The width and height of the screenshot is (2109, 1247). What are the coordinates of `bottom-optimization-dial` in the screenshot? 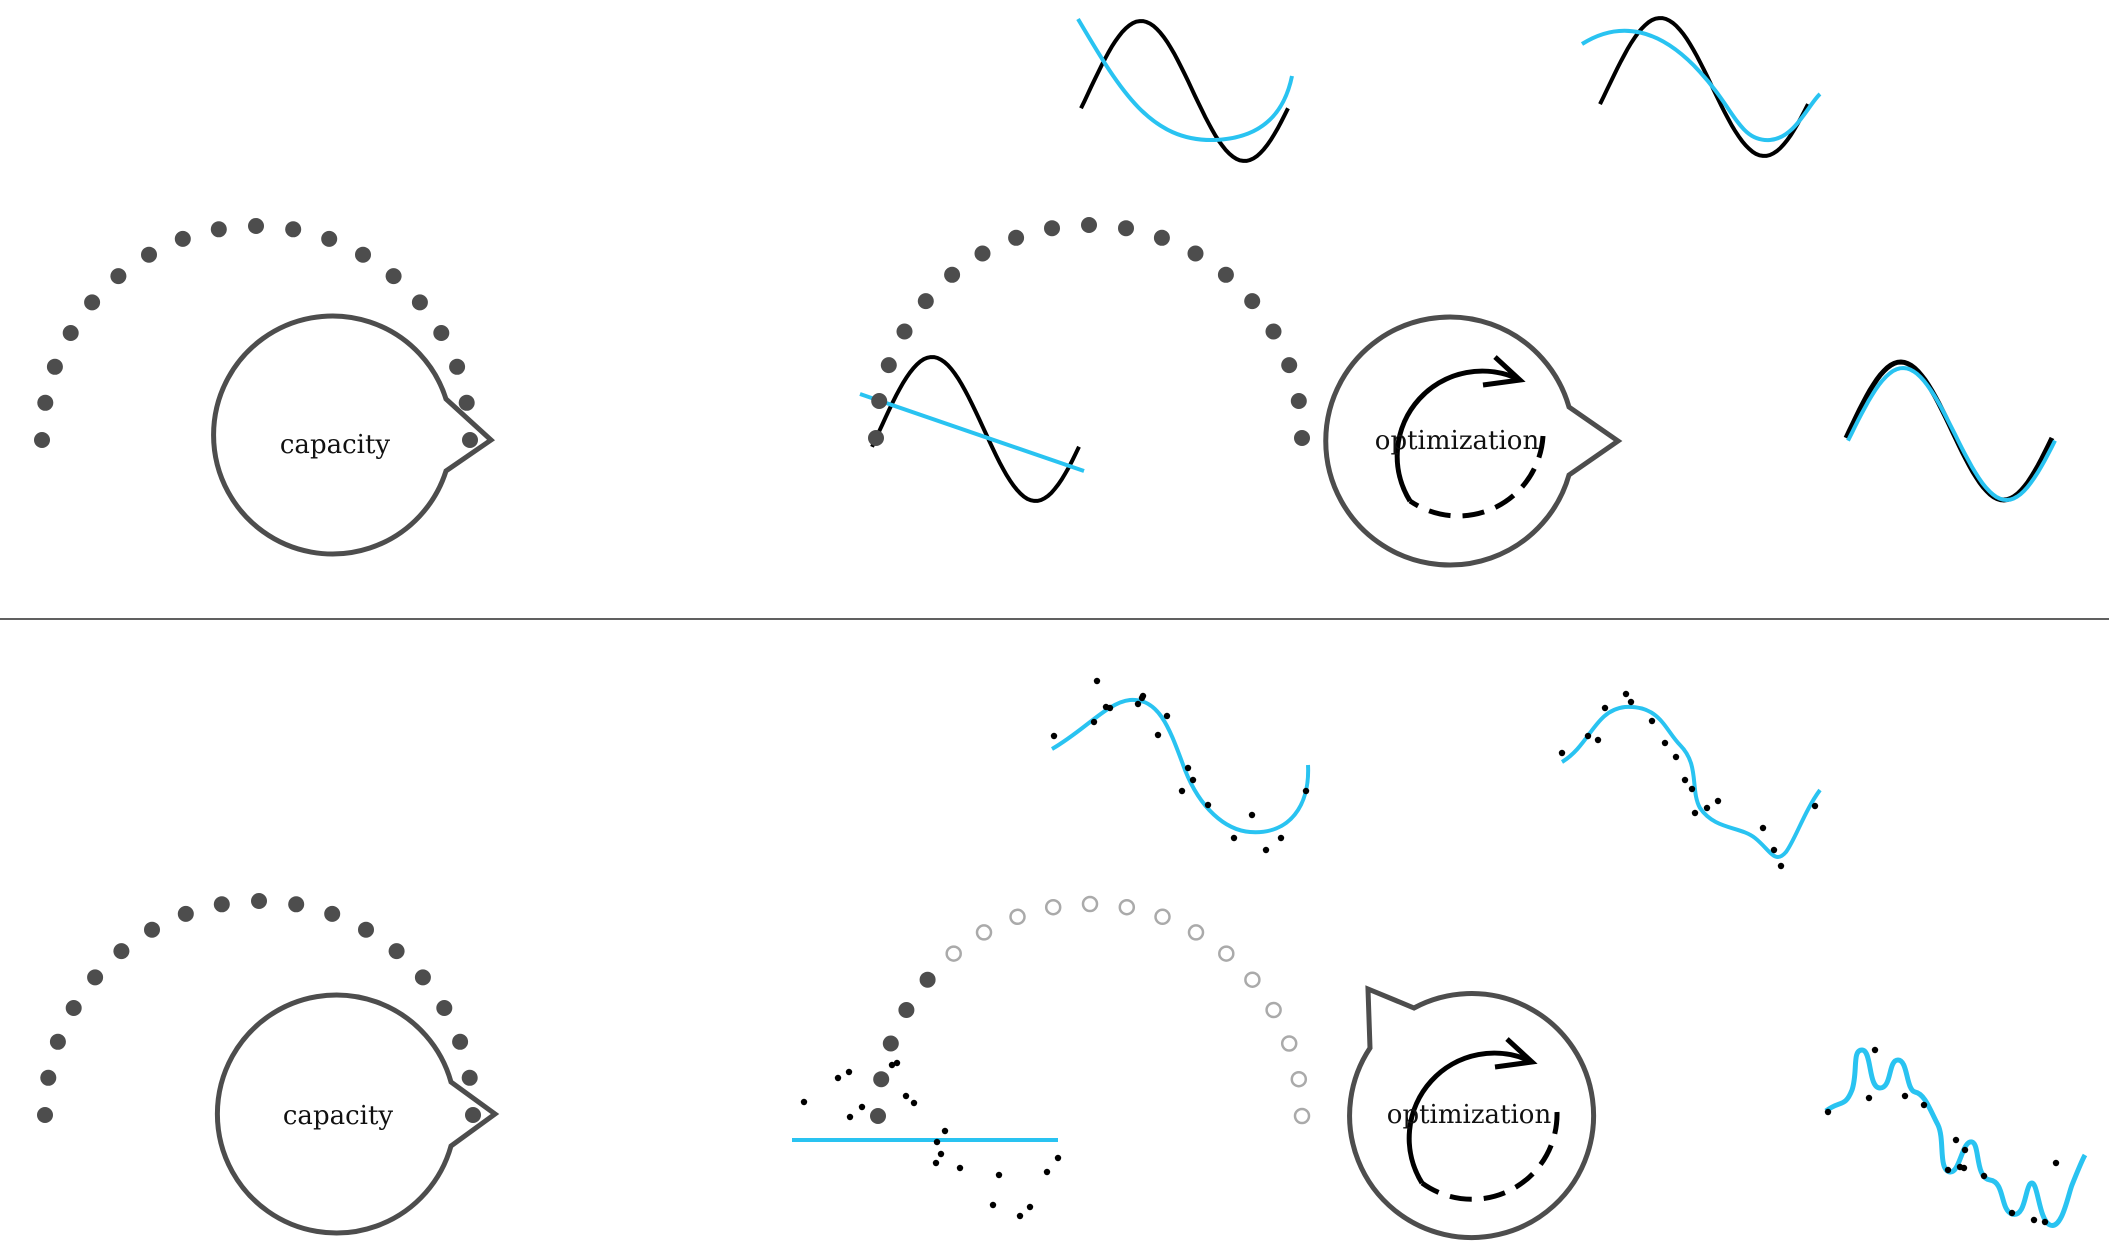 It's located at (1472, 1113).